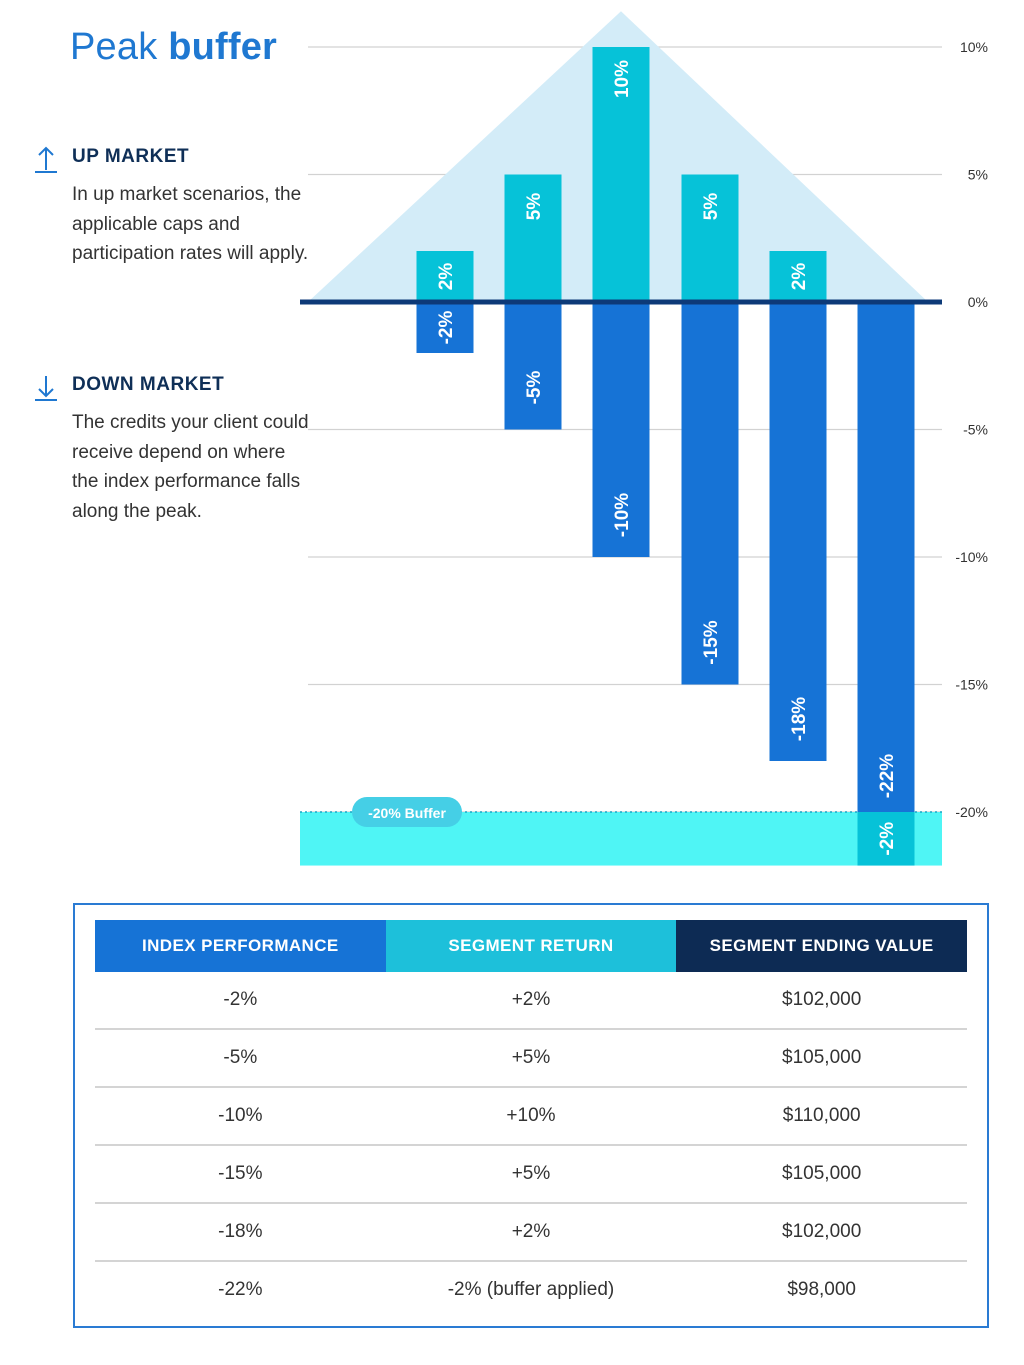  What do you see at coordinates (240, 1116) in the screenshot?
I see `index-performance-cell: -10%` at bounding box center [240, 1116].